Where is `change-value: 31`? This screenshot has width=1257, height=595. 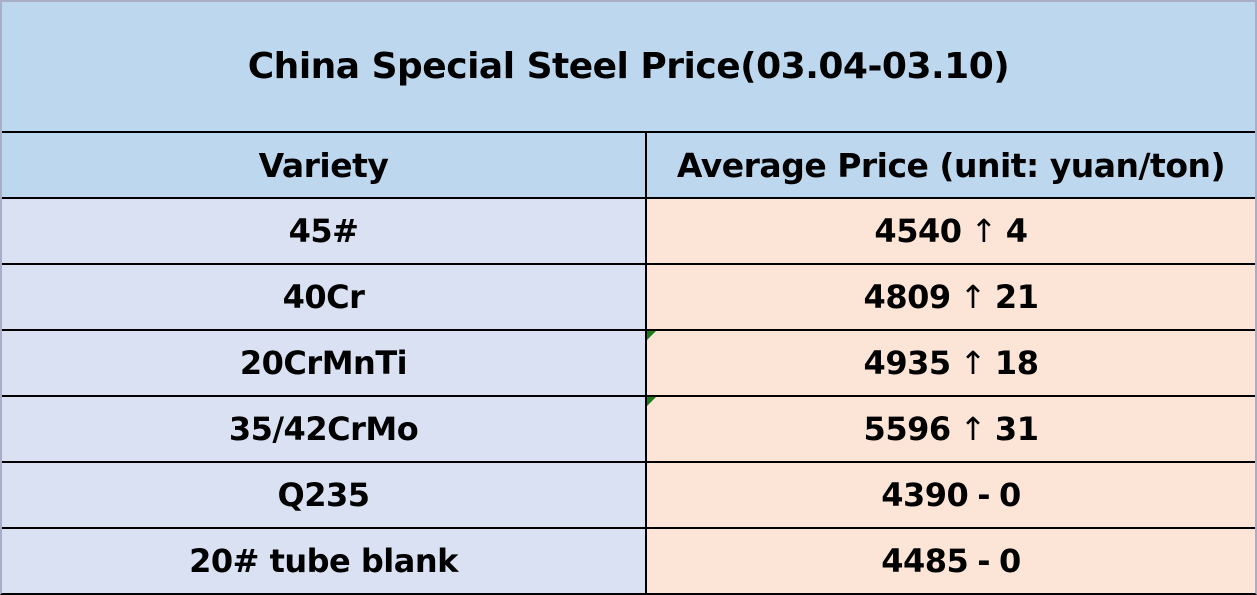
change-value: 31 is located at coordinates (1016, 429).